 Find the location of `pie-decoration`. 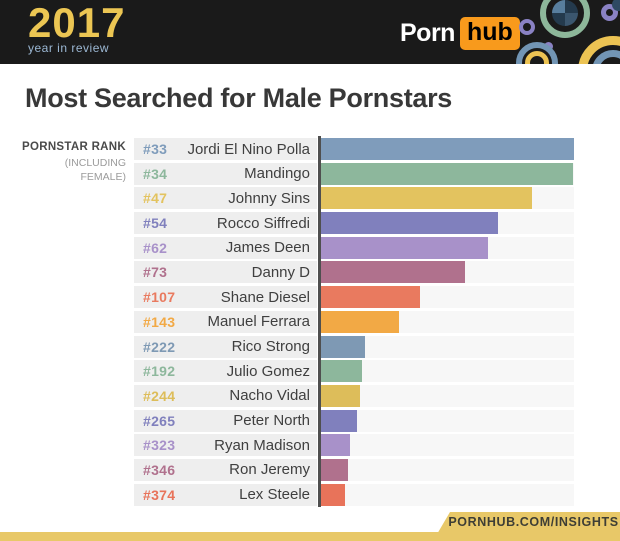

pie-decoration is located at coordinates (565, 13).